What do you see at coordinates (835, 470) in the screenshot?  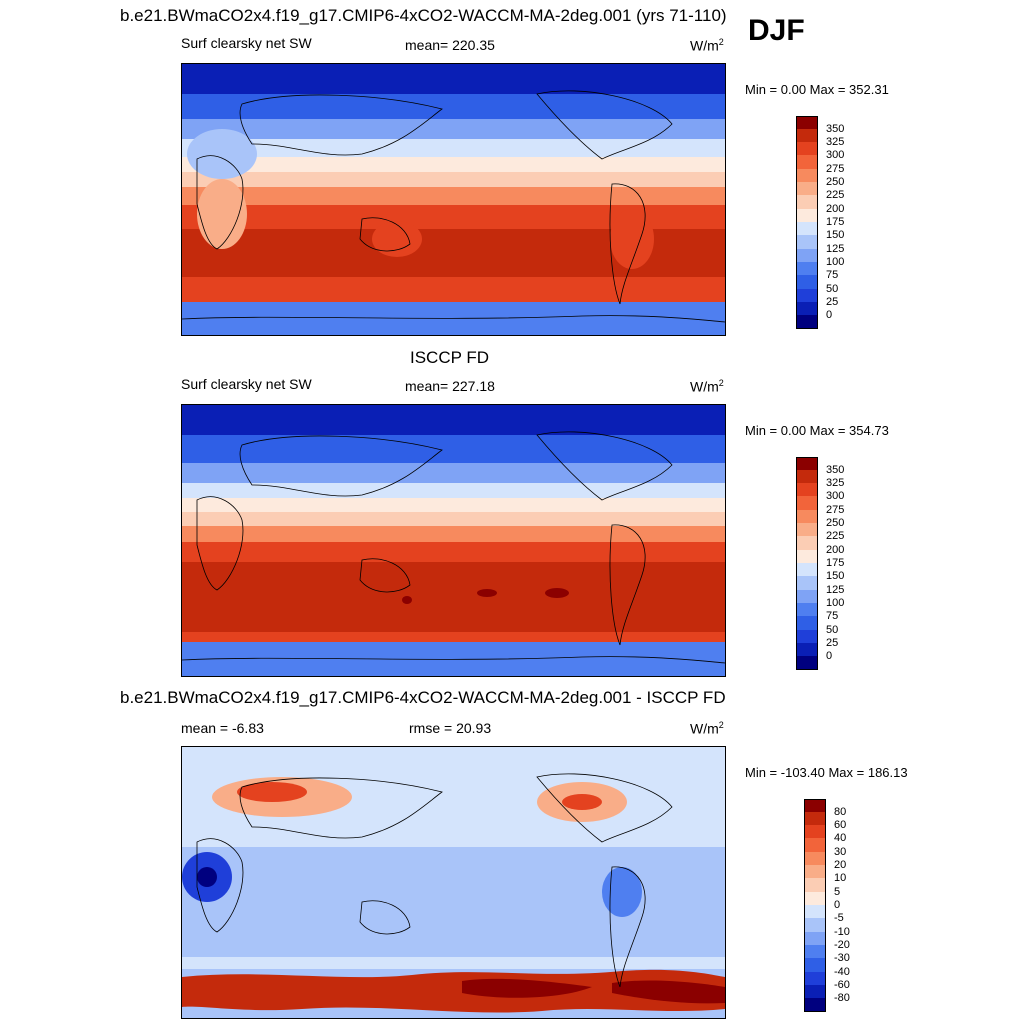 I see `cb2-tick: 350` at bounding box center [835, 470].